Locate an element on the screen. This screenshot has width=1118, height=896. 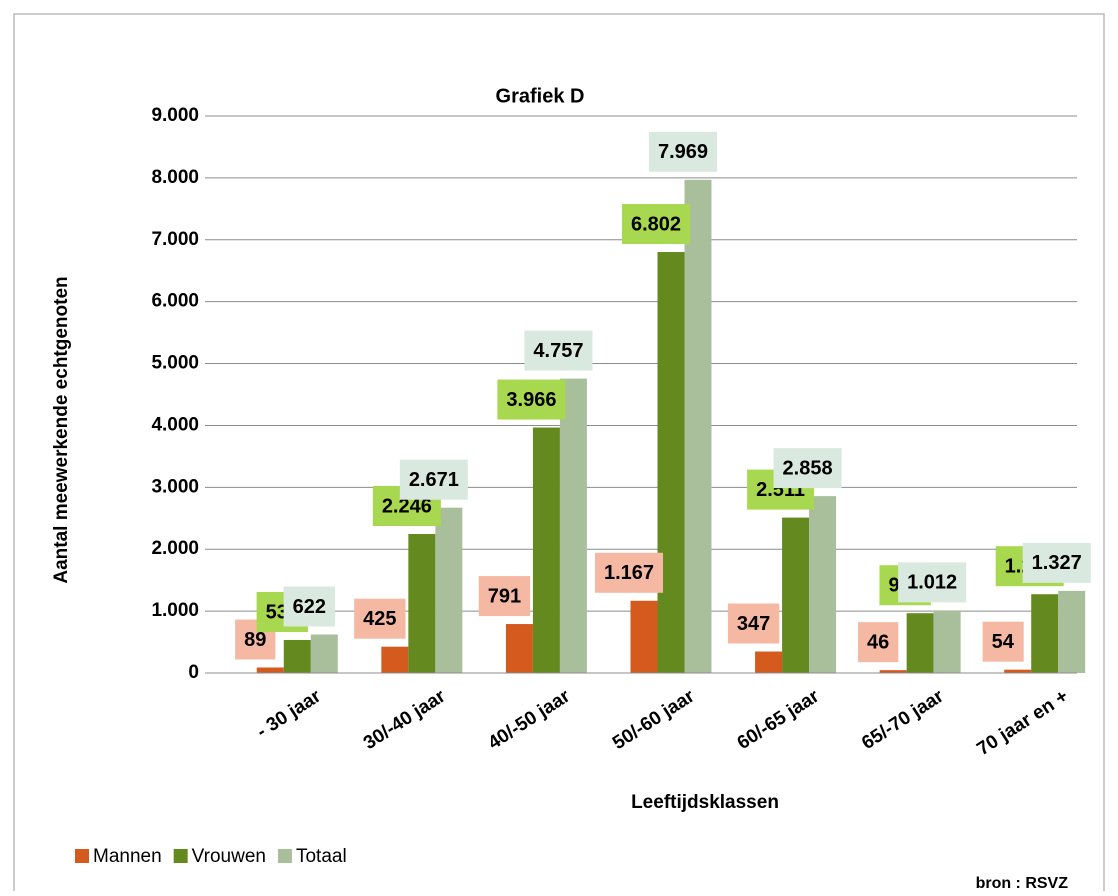
data-label: 2.671 is located at coordinates (434, 480).